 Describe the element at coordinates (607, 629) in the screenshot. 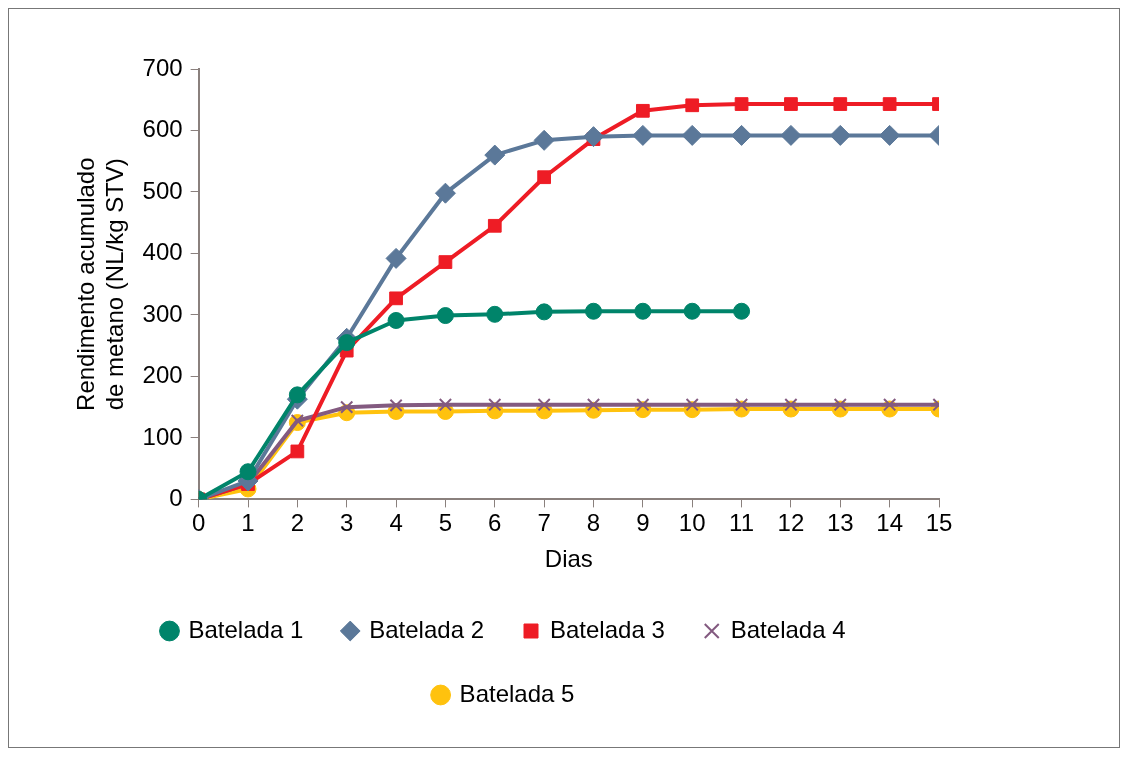

I see `legend-label: Batelada 3` at that location.